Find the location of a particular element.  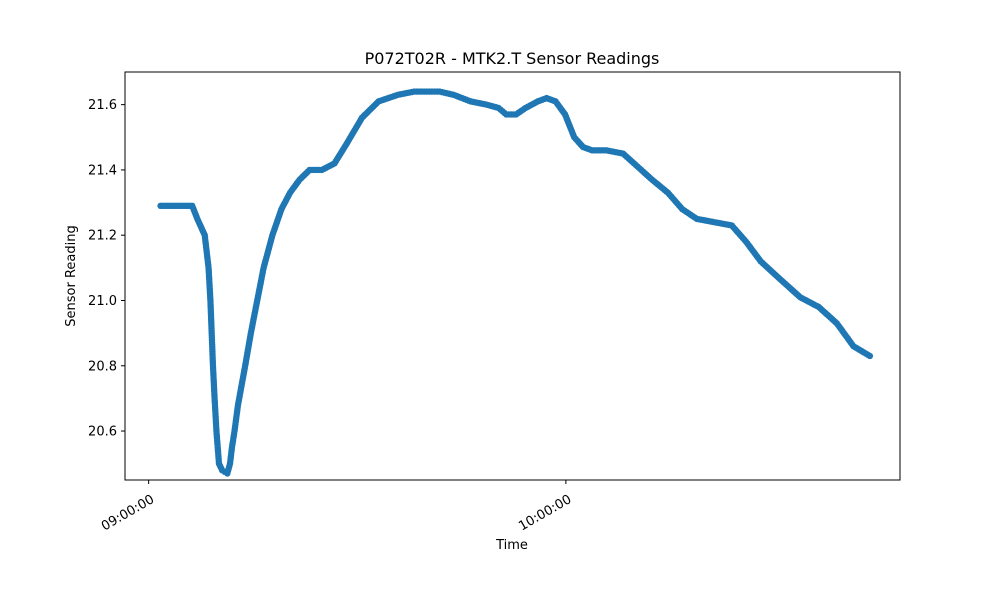

y-axis-ticks: 20.6 20.8 21.0 21.2 21.4 21.6 is located at coordinates (106, 269).